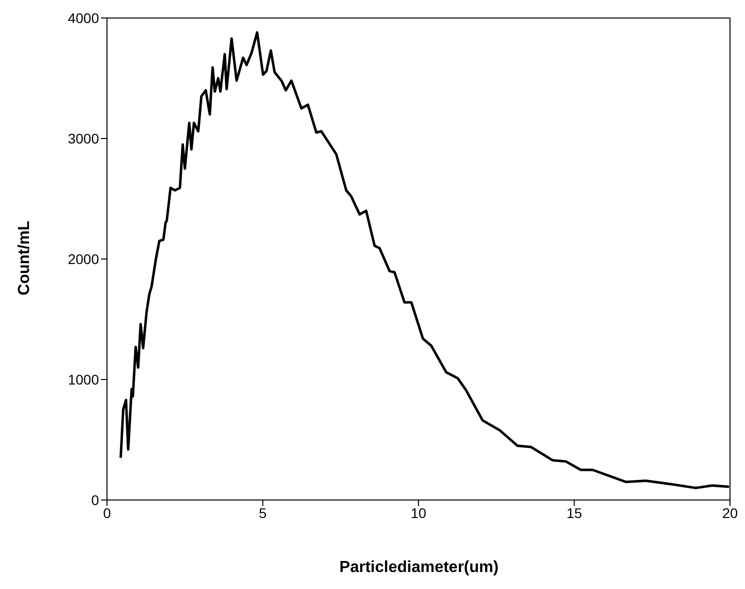  Describe the element at coordinates (84, 258) in the screenshot. I see `y-tick-label: 2000` at that location.